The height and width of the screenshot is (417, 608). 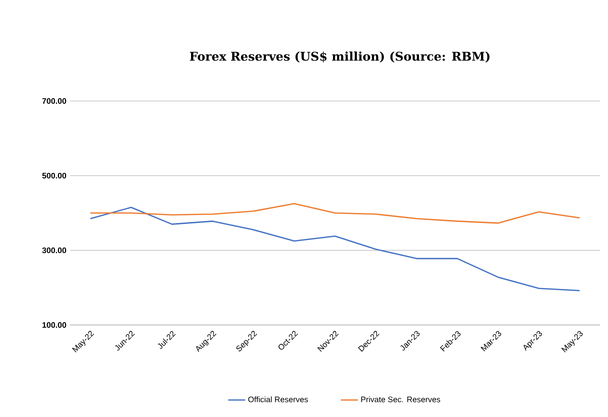 I want to click on y-tick-label: 500.00, so click(x=54, y=175).